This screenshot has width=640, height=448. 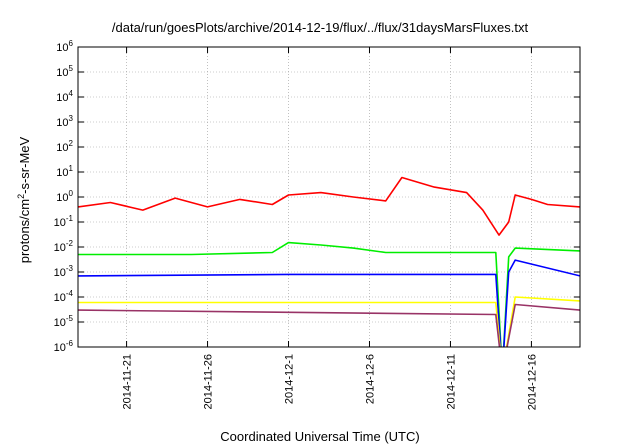 What do you see at coordinates (370, 379) in the screenshot?
I see `x-tick-label: 2014-12-6` at bounding box center [370, 379].